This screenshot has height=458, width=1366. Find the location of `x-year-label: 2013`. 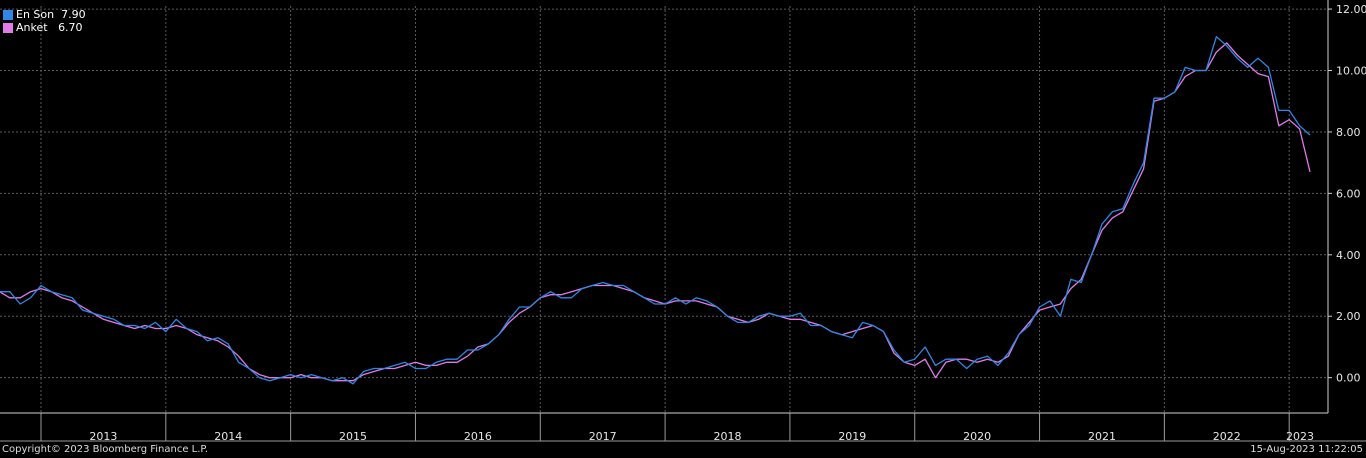

x-year-label: 2013 is located at coordinates (103, 436).